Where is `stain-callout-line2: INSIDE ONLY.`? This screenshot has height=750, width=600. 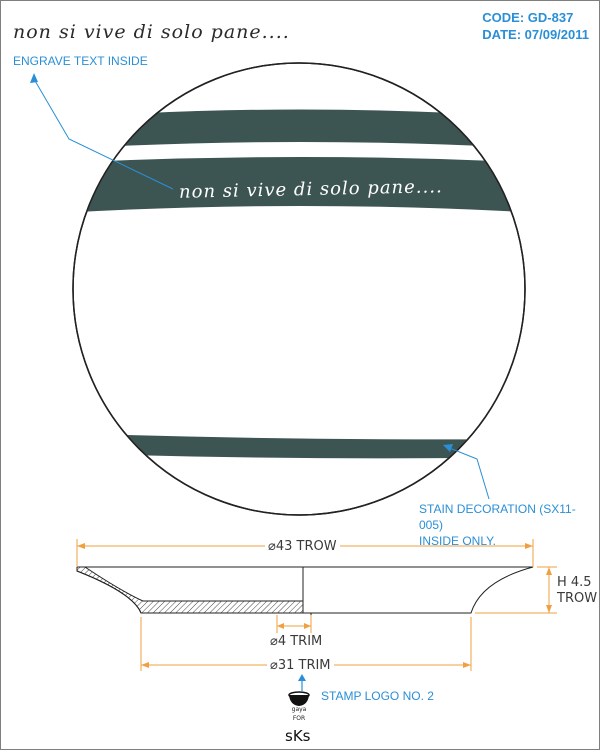 stain-callout-line2: INSIDE ONLY. is located at coordinates (457, 541).